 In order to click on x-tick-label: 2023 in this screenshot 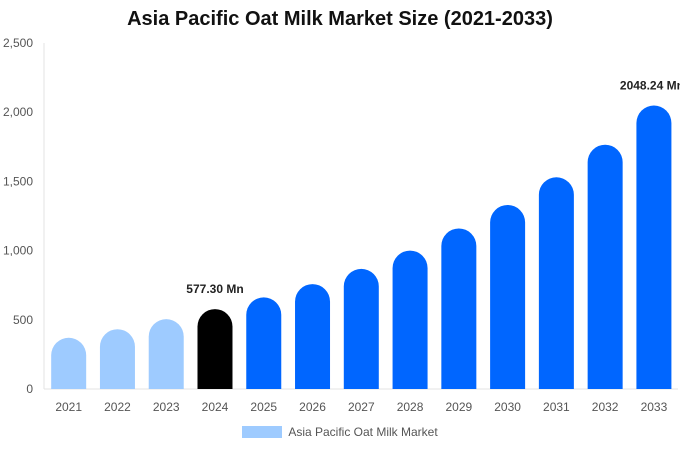, I will do `click(166, 407)`.